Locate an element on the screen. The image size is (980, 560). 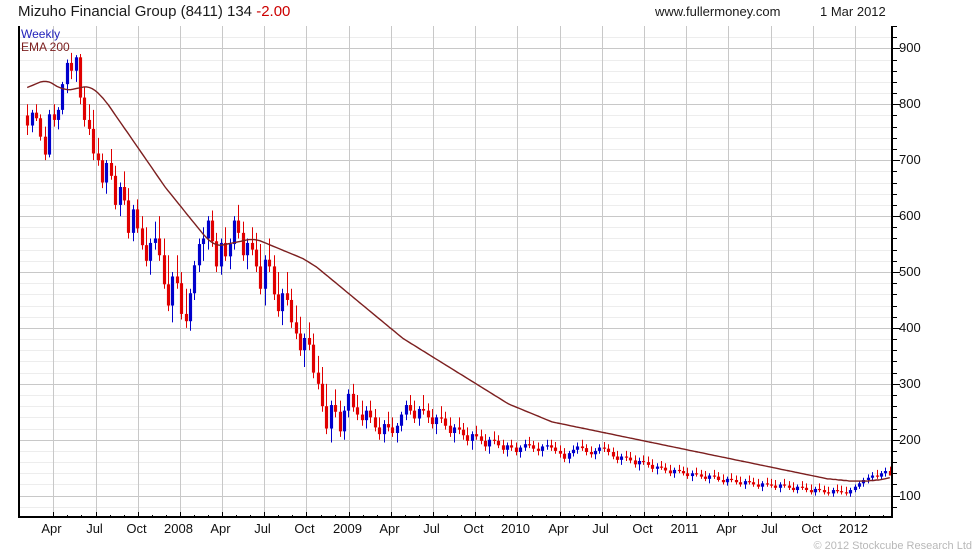
legend-item-weekly: Weekly is located at coordinates (41, 34).